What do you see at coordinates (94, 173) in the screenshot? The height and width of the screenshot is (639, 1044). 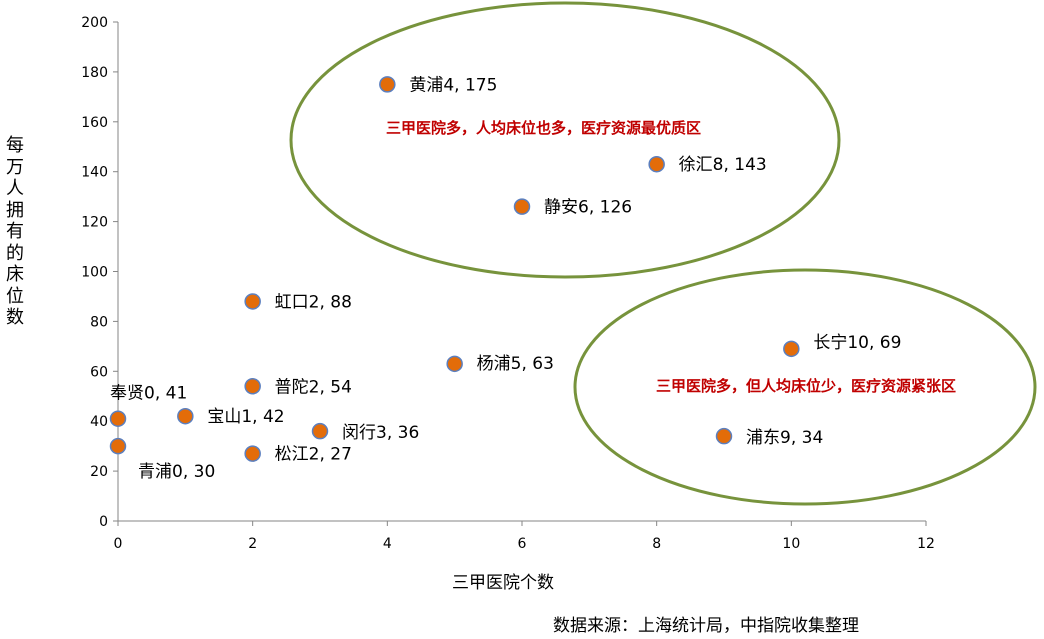 I see `y-tick-label: 140` at bounding box center [94, 173].